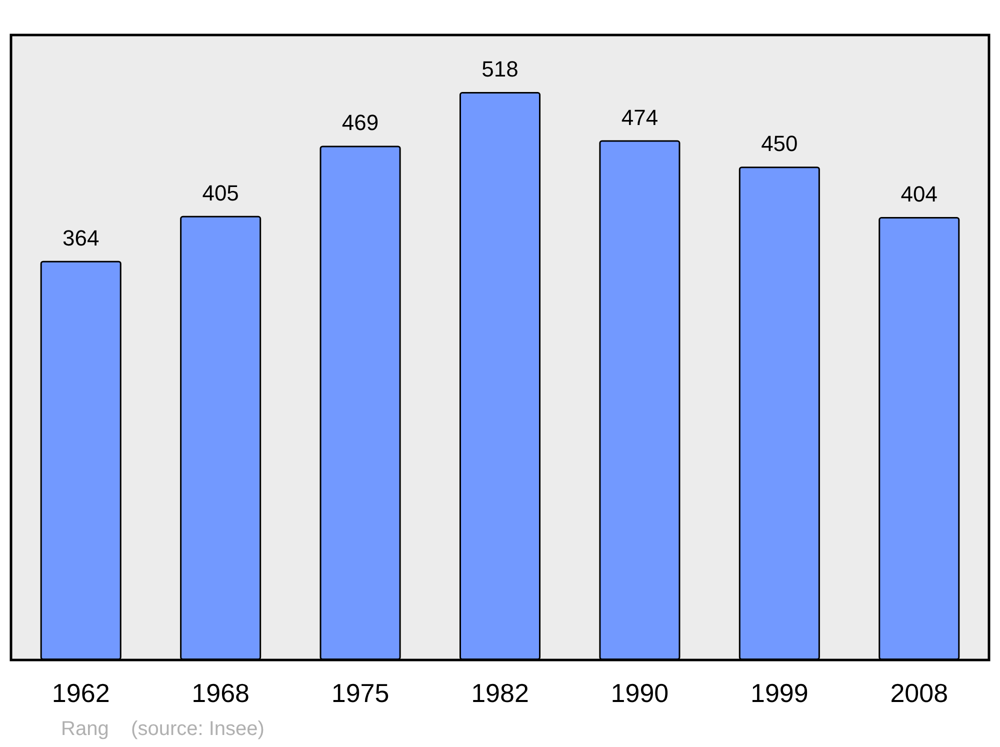 The height and width of the screenshot is (747, 1000). Describe the element at coordinates (639, 693) in the screenshot. I see `x-tick-label: 1990` at that location.